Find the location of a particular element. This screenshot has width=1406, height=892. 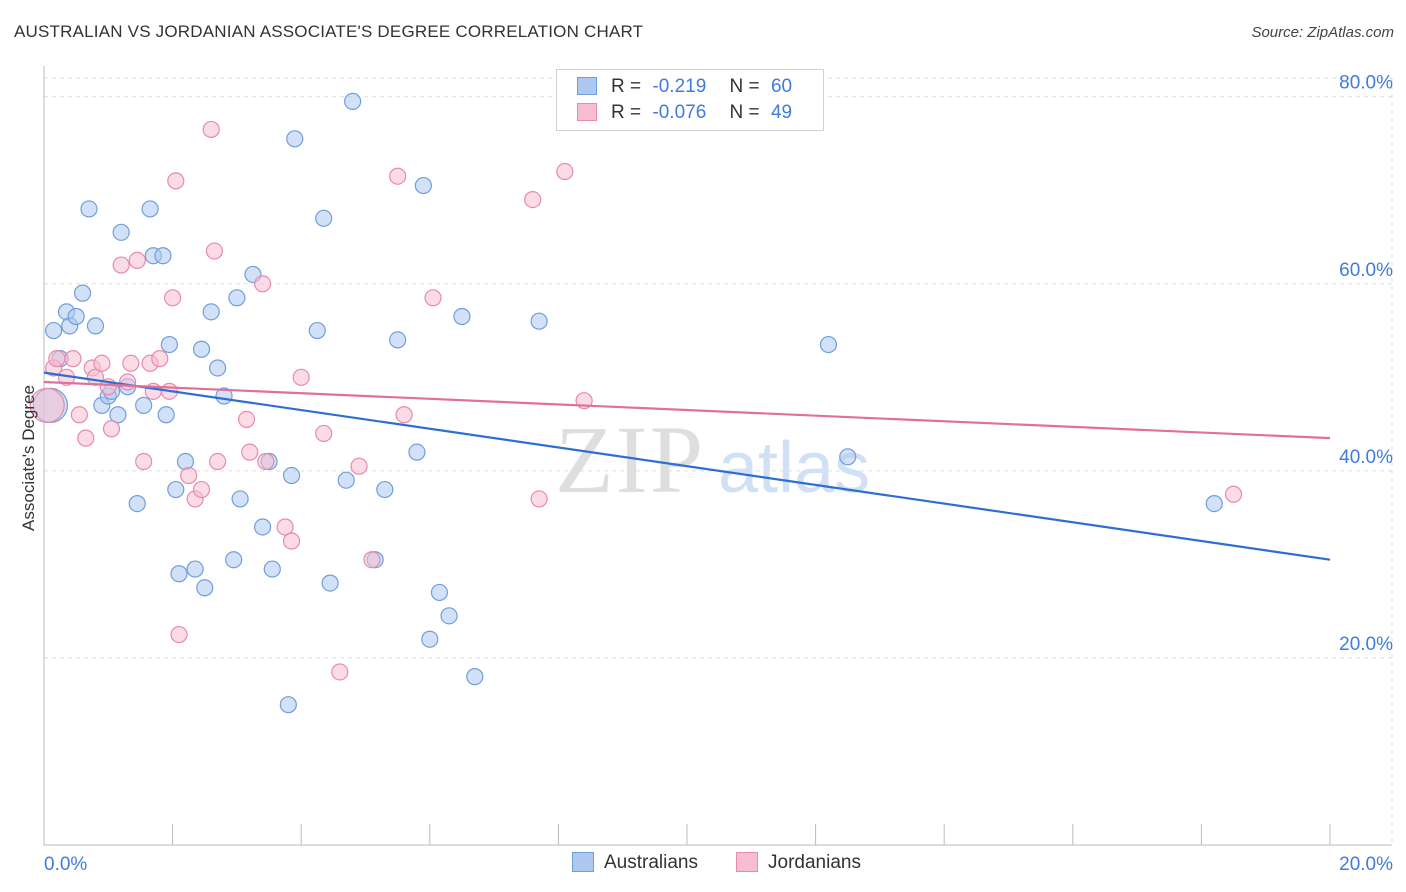

legend-item-label: Jordanians is located at coordinates (814, 862).